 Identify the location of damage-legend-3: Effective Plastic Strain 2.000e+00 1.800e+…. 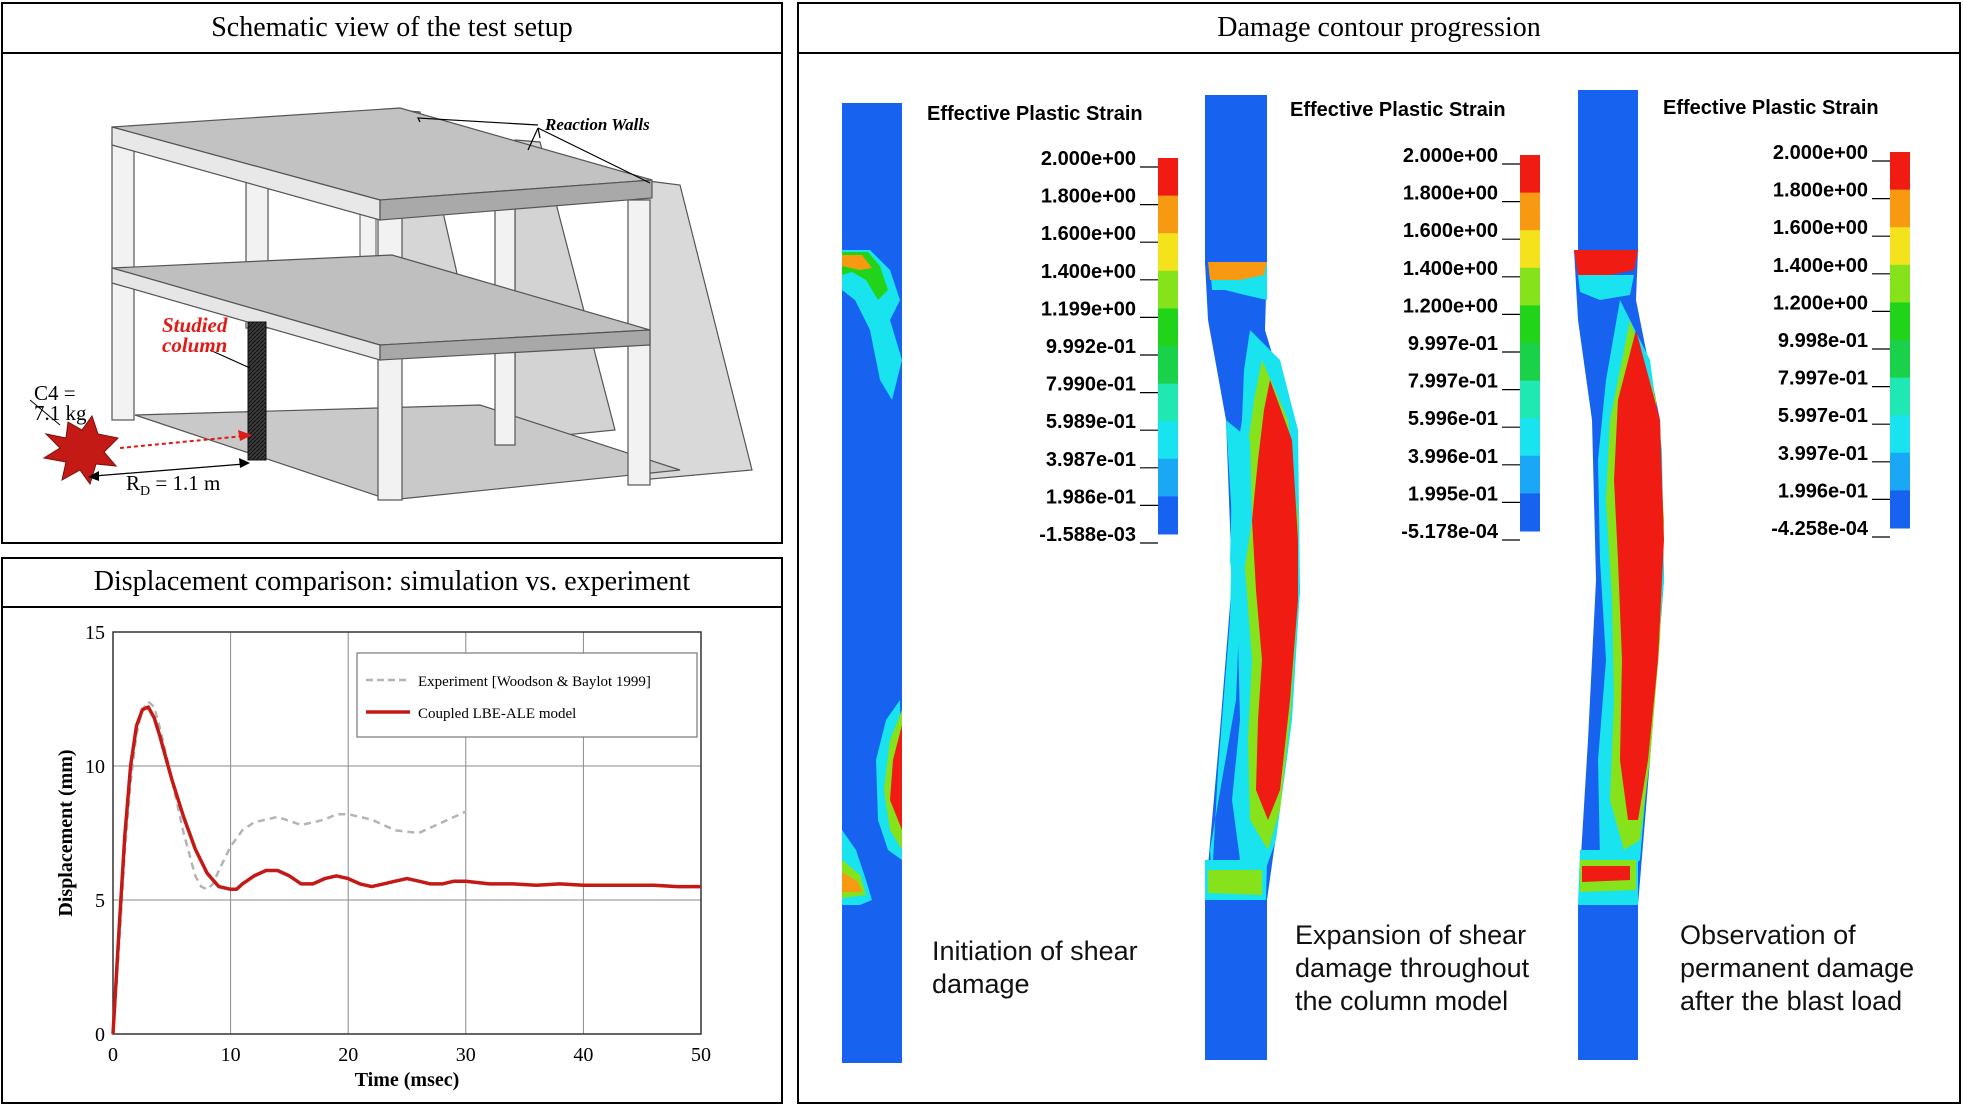
(1786, 318).